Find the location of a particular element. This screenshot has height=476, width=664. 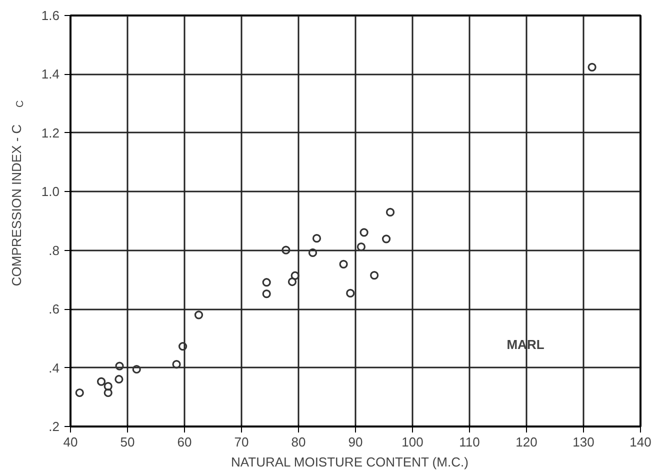

y-tick-label: .6 is located at coordinates (54, 309).